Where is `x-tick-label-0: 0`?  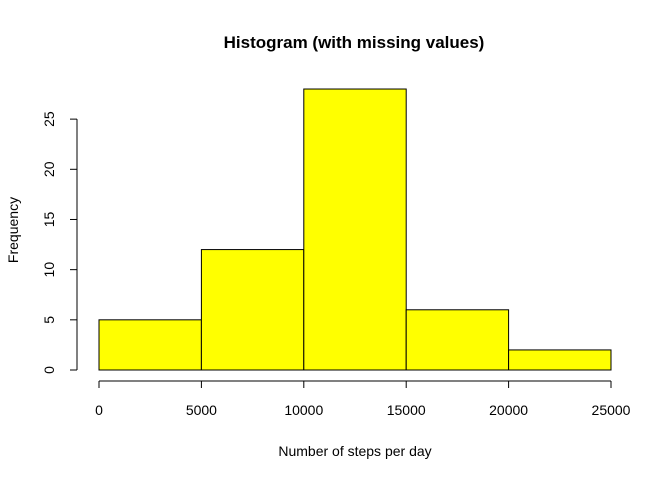
x-tick-label-0: 0 is located at coordinates (99, 410).